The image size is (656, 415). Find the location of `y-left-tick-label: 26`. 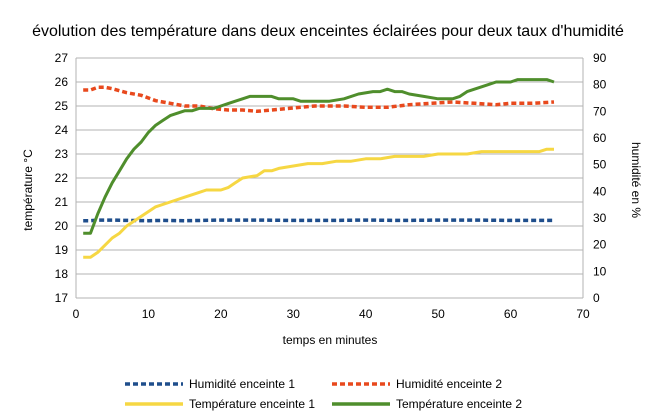

y-left-tick-label: 26 is located at coordinates (62, 82).